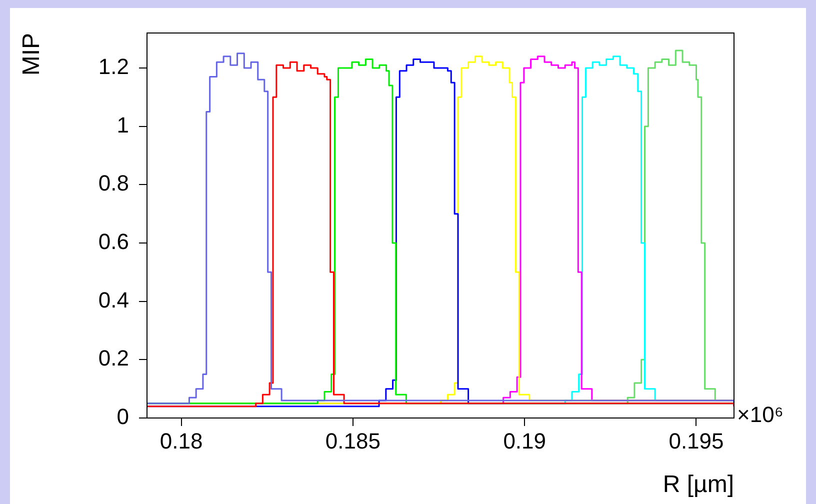 The width and height of the screenshot is (816, 504). Describe the element at coordinates (524, 441) in the screenshot. I see `x-tick-label: 0.19` at that location.